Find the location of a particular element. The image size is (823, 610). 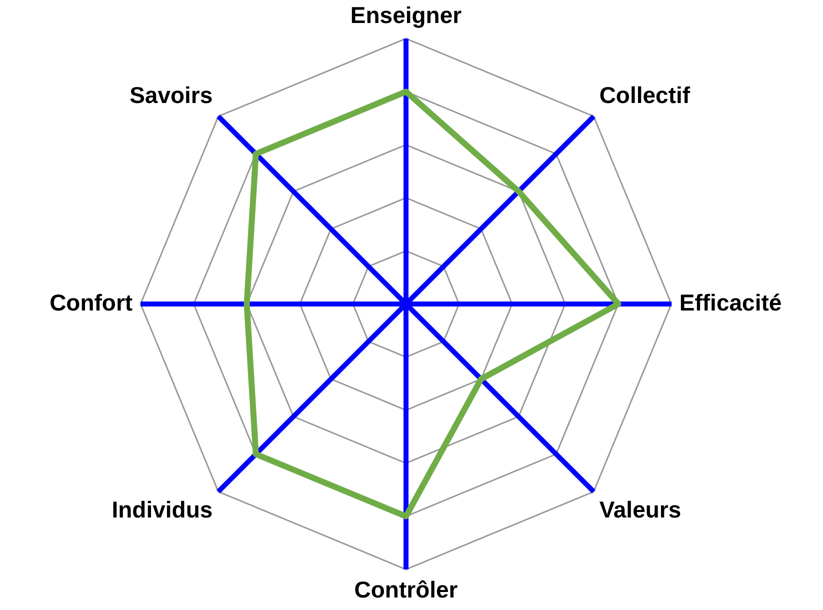

spoke-label: Collectif is located at coordinates (644, 95).